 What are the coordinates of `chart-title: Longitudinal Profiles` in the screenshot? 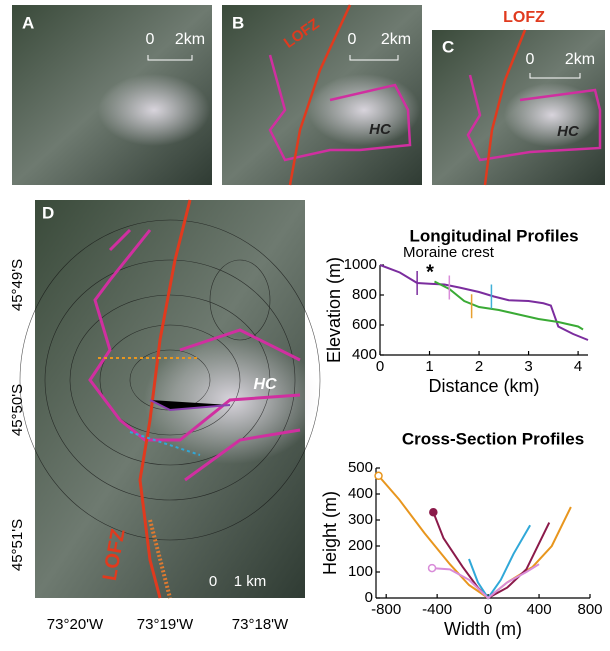 It's located at (493, 235).